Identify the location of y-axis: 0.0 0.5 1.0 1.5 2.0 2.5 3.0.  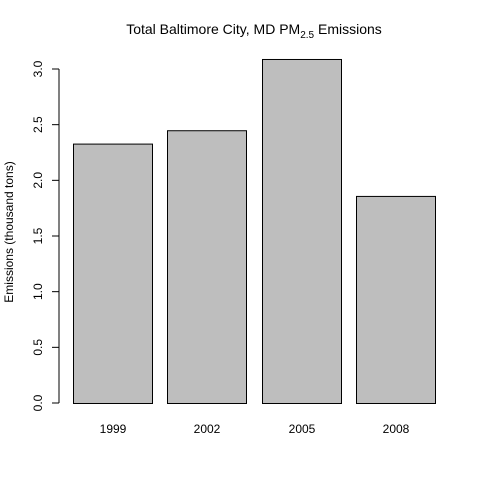
(45, 235).